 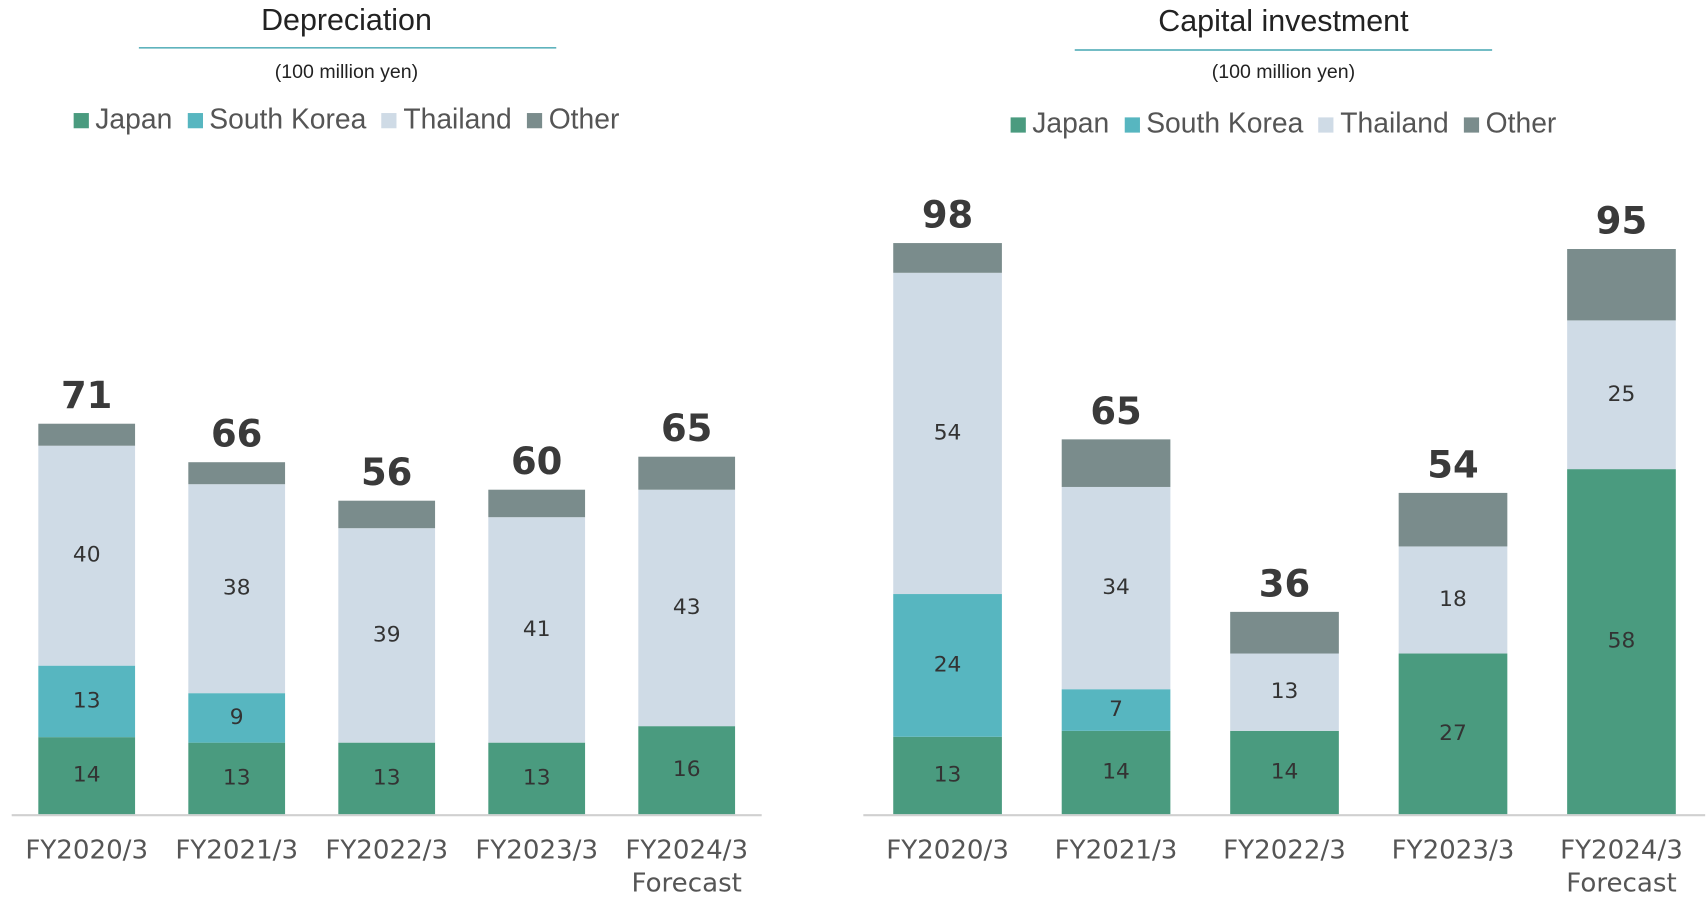 I want to click on segment-label: 38, so click(x=237, y=588).